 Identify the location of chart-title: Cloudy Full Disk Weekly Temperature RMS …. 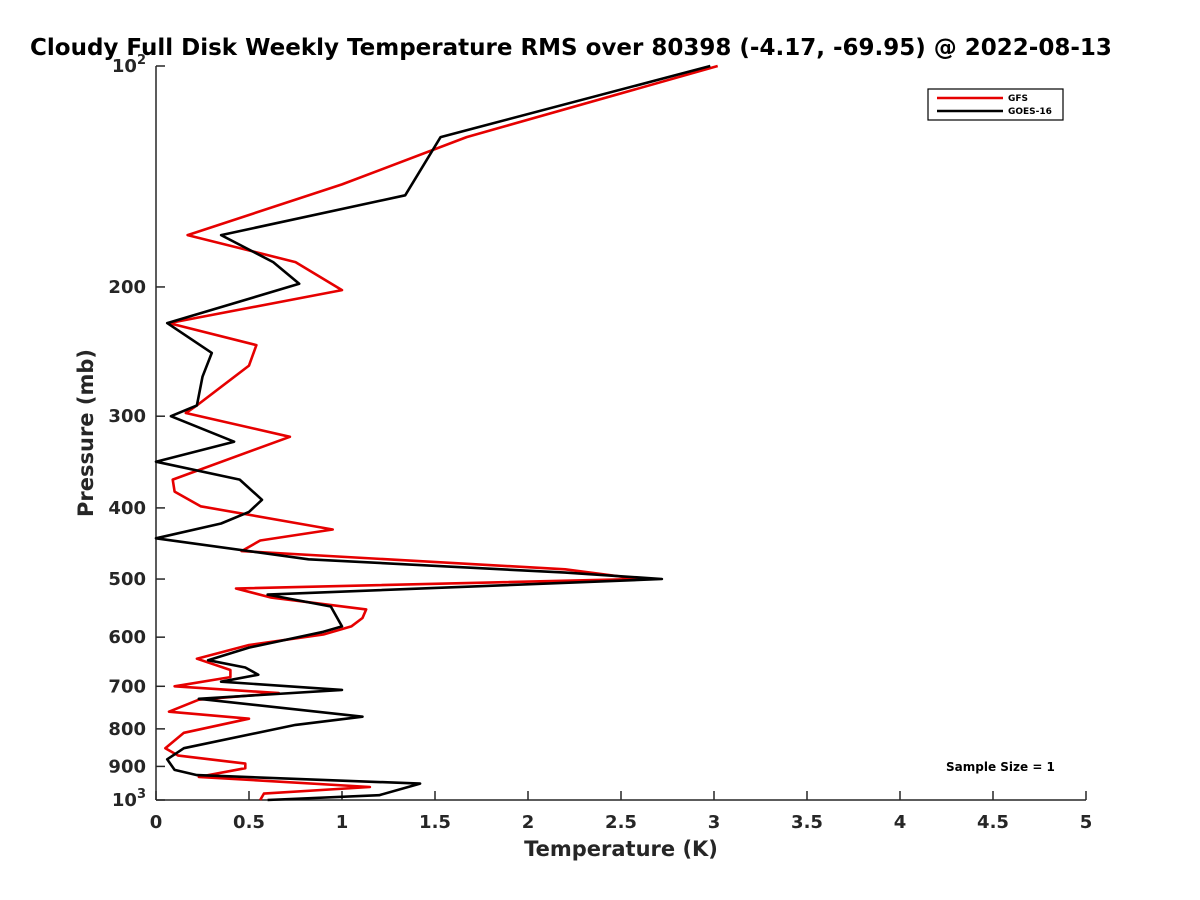
(571, 48).